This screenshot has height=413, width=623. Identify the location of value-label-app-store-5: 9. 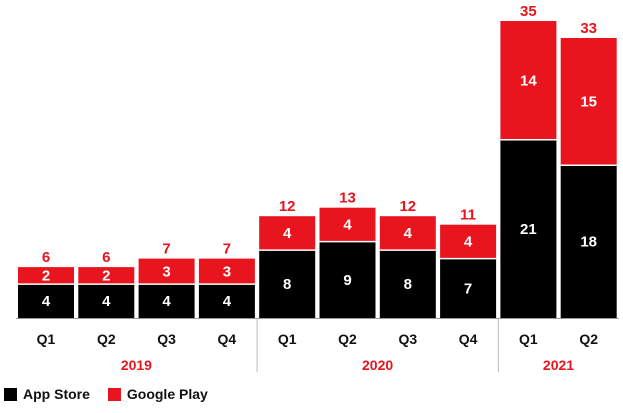
(347, 280).